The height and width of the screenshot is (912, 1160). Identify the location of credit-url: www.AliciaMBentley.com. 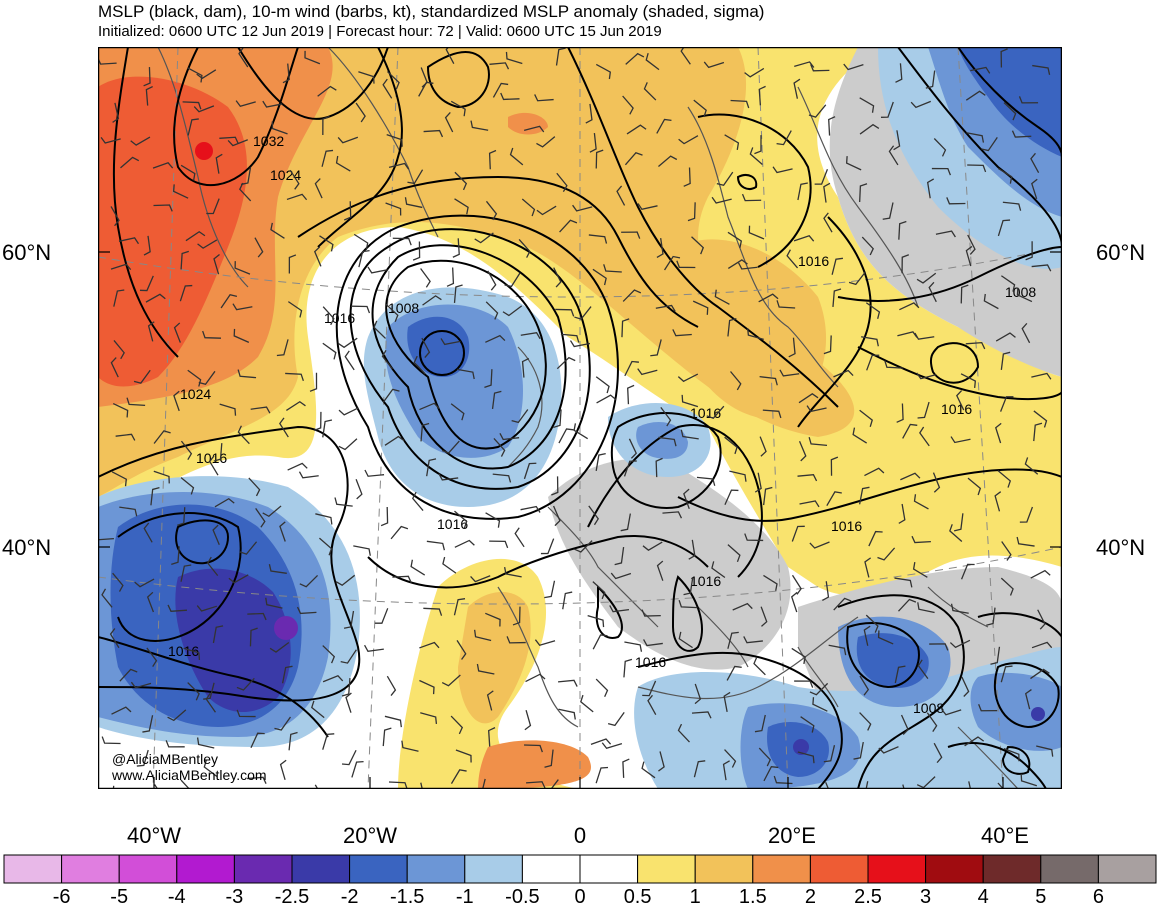
(189, 775).